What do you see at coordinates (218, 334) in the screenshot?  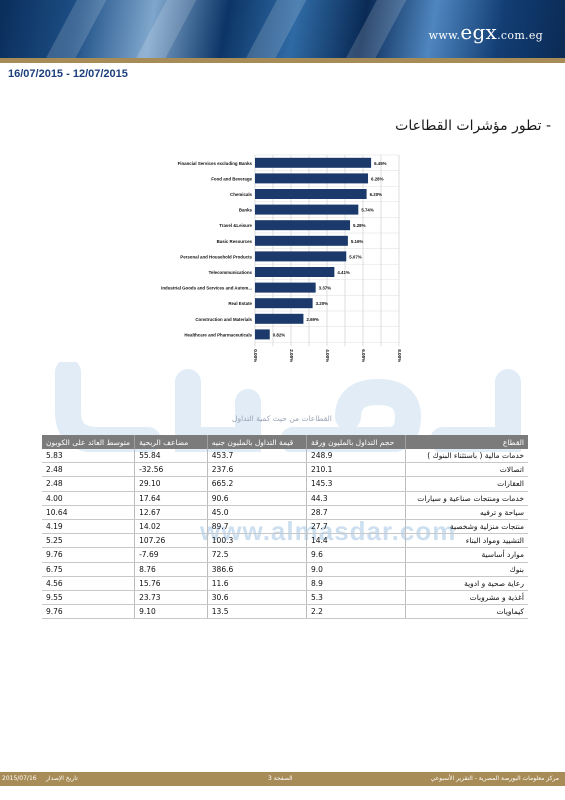 I see `chart-category-label: Healthcare and Pharmaceuticals` at bounding box center [218, 334].